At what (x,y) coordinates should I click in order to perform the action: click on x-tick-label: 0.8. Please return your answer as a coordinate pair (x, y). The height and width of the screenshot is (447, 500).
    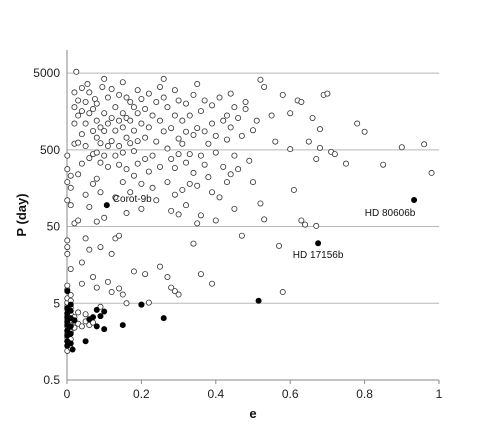
    Looking at the image, I should click on (364, 394).